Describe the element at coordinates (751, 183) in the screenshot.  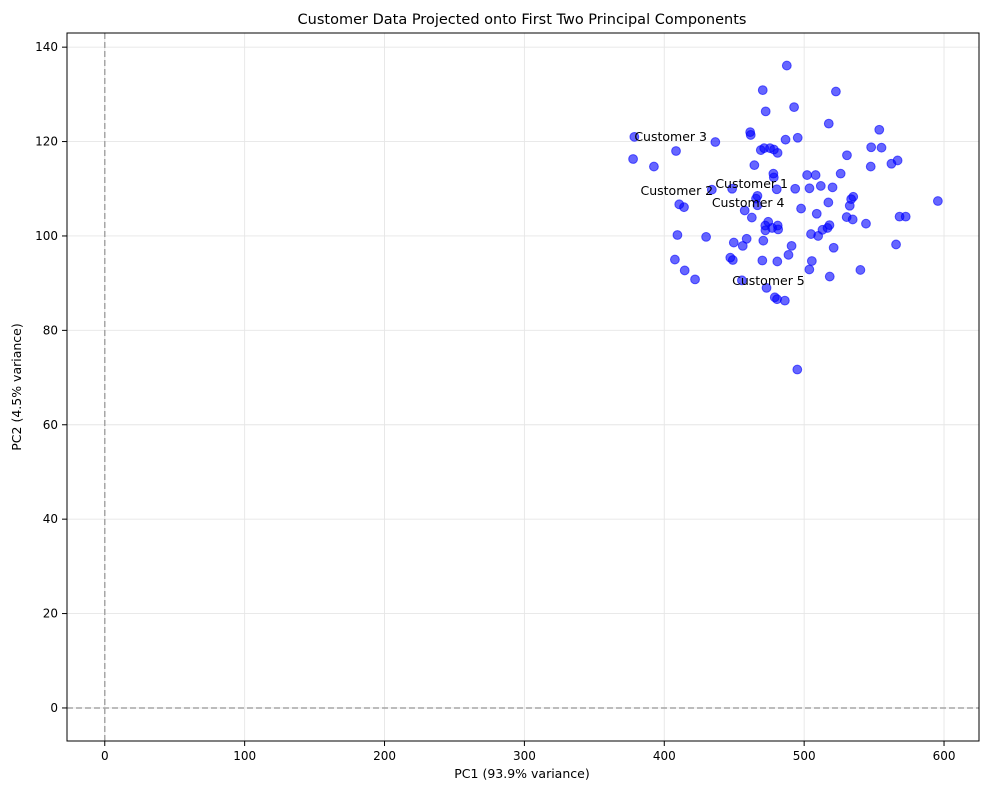
I see `annotation-label: Customer 1` at that location.